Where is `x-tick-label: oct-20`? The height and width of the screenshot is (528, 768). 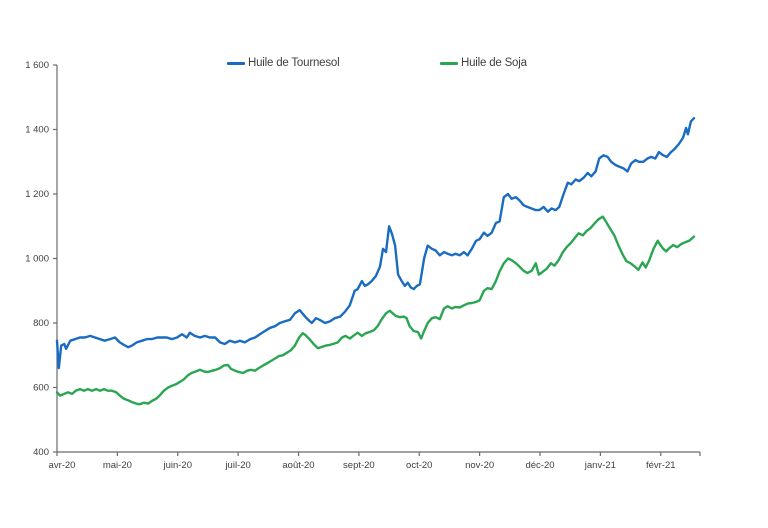
x-tick-label: oct-20 is located at coordinates (419, 465).